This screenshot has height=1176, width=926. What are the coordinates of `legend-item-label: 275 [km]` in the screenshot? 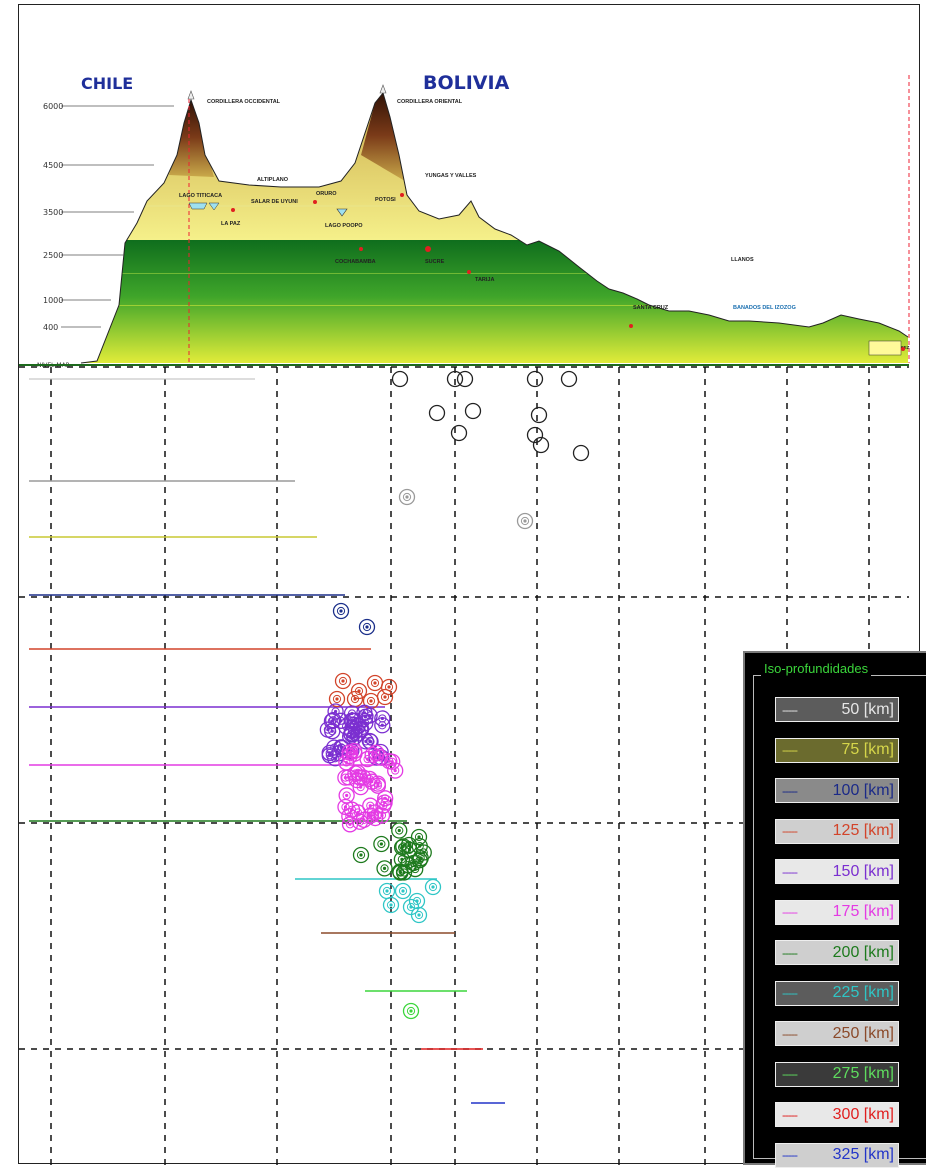 It's located at (863, 1073).